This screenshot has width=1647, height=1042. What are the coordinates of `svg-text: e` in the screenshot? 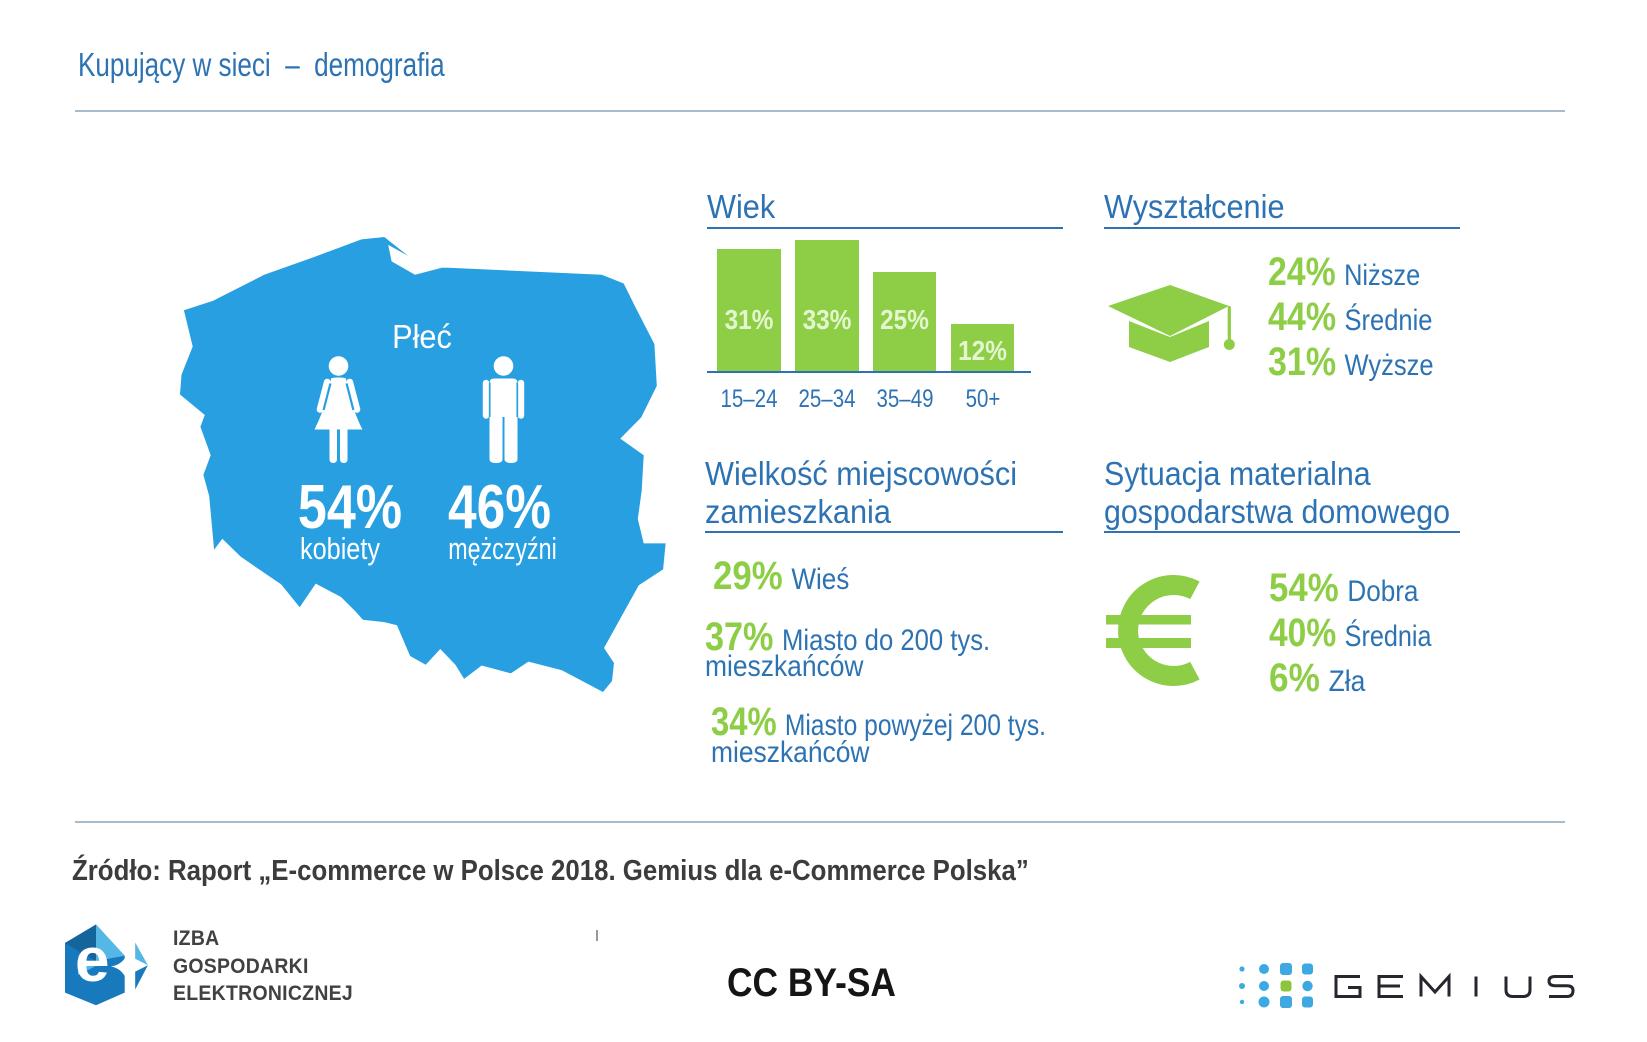 It's located at (92, 960).